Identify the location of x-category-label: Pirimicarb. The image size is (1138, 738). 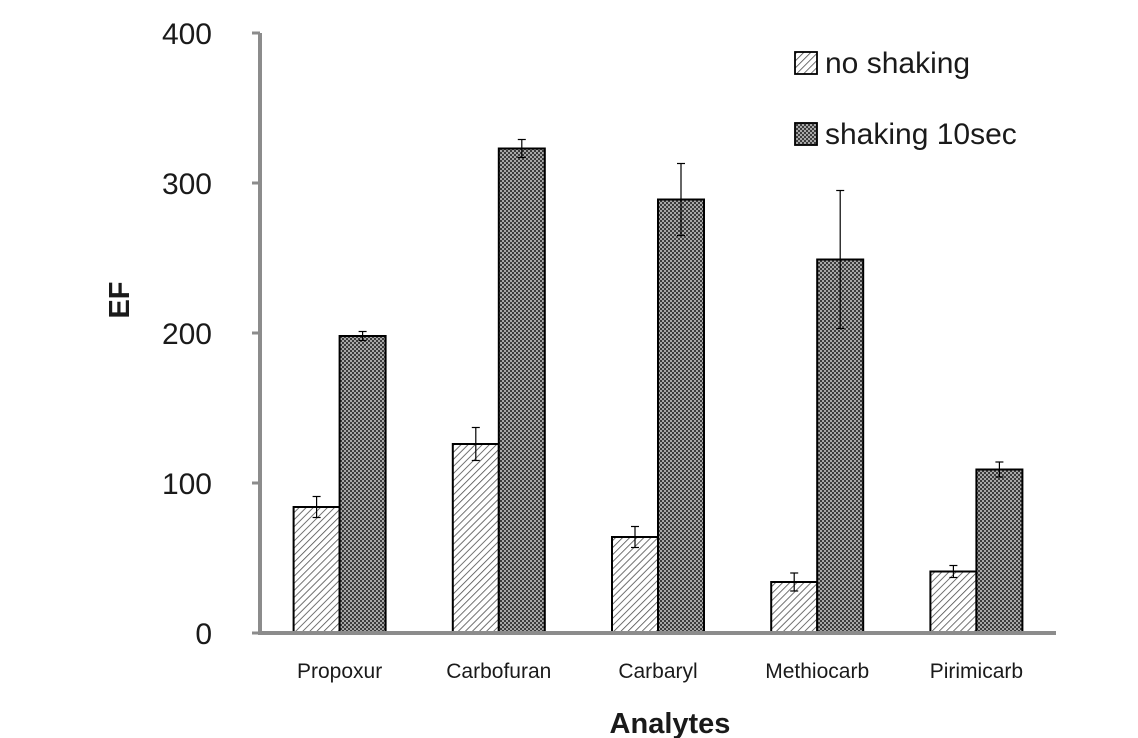
(976, 671).